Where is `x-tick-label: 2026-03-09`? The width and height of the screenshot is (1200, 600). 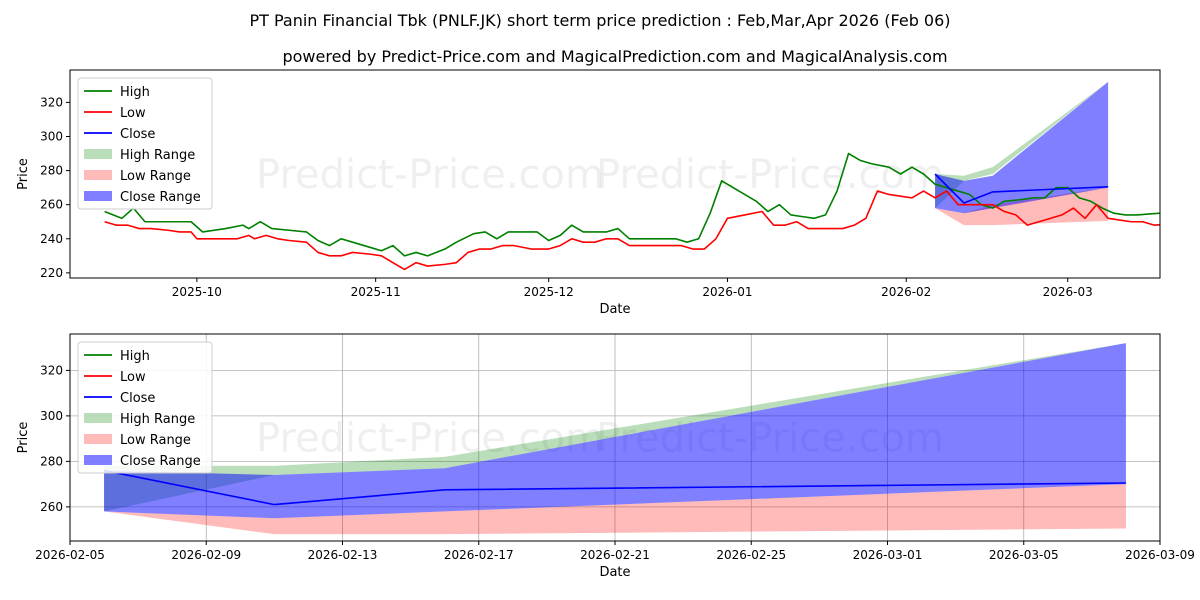 x-tick-label: 2026-03-09 is located at coordinates (1160, 555).